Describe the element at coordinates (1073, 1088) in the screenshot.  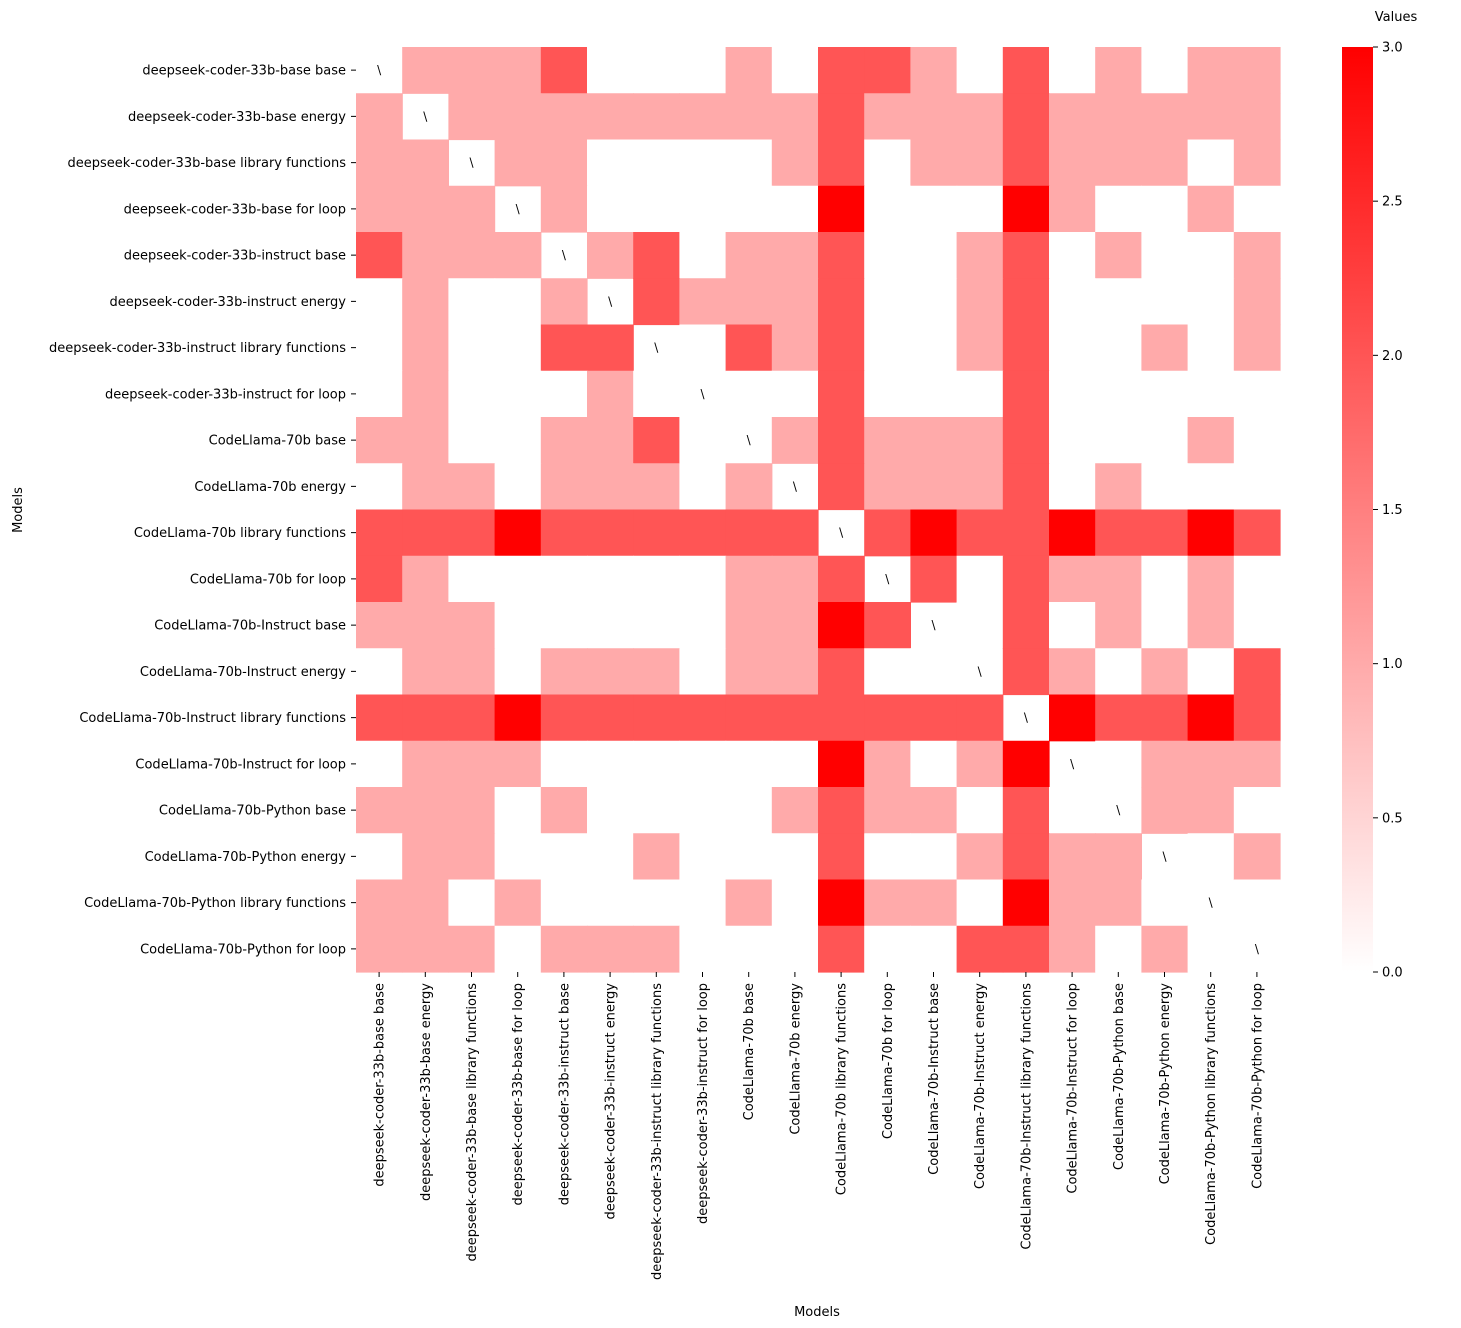
I see `x-tick-label: CodeLlama-70b-Instruct for loop` at that location.